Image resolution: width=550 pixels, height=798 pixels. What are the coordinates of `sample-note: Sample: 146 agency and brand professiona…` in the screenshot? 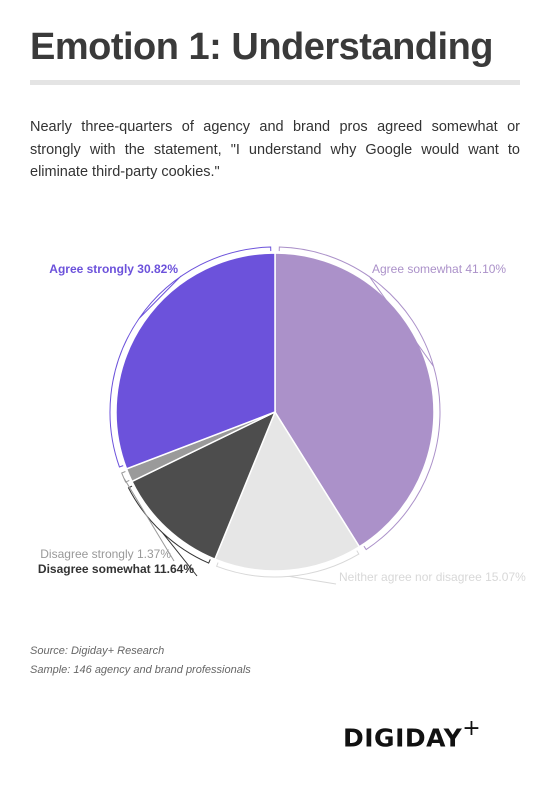 It's located at (140, 670).